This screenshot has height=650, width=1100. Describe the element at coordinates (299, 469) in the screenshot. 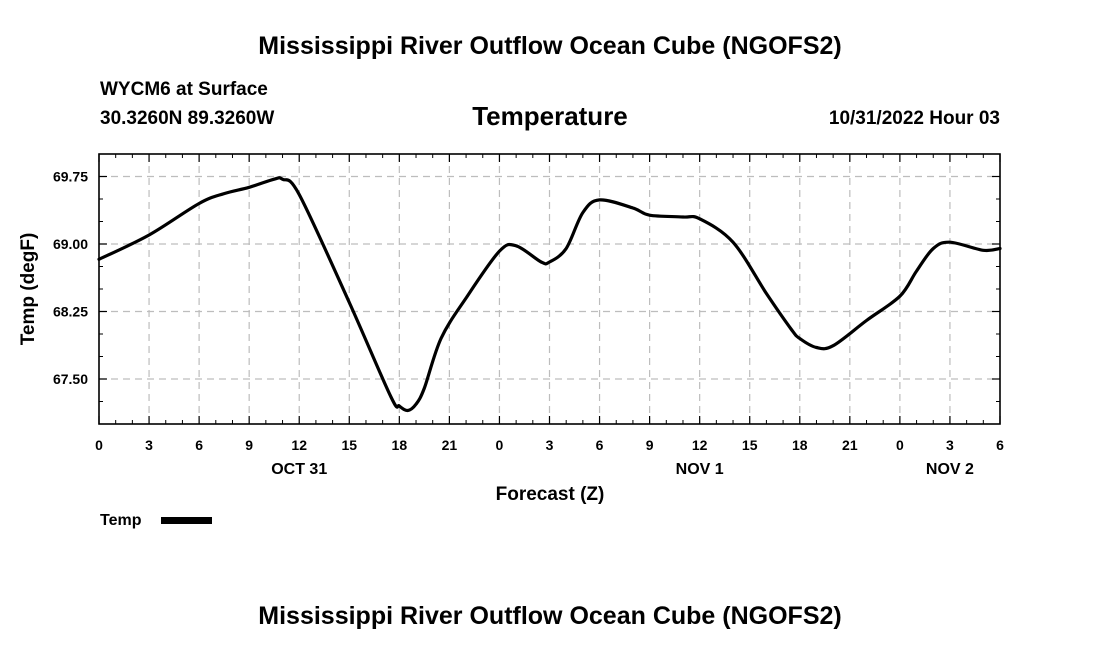

I see `date-label: OCT 31` at that location.